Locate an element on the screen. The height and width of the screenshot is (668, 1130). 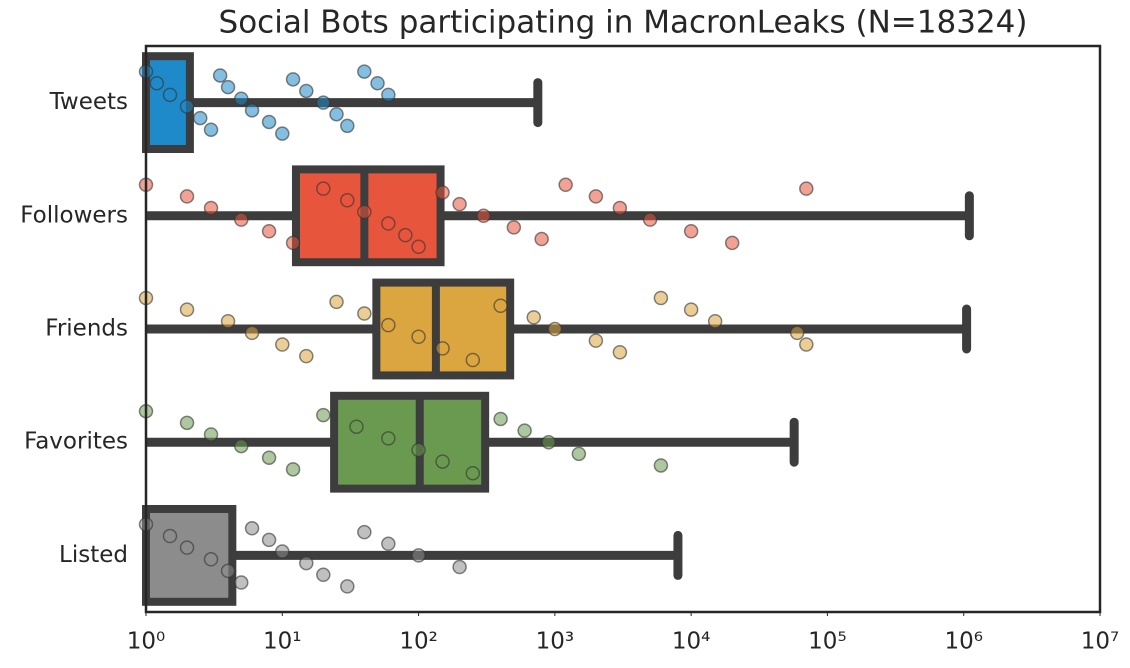
y-tick-label: Friends is located at coordinates (86, 329).